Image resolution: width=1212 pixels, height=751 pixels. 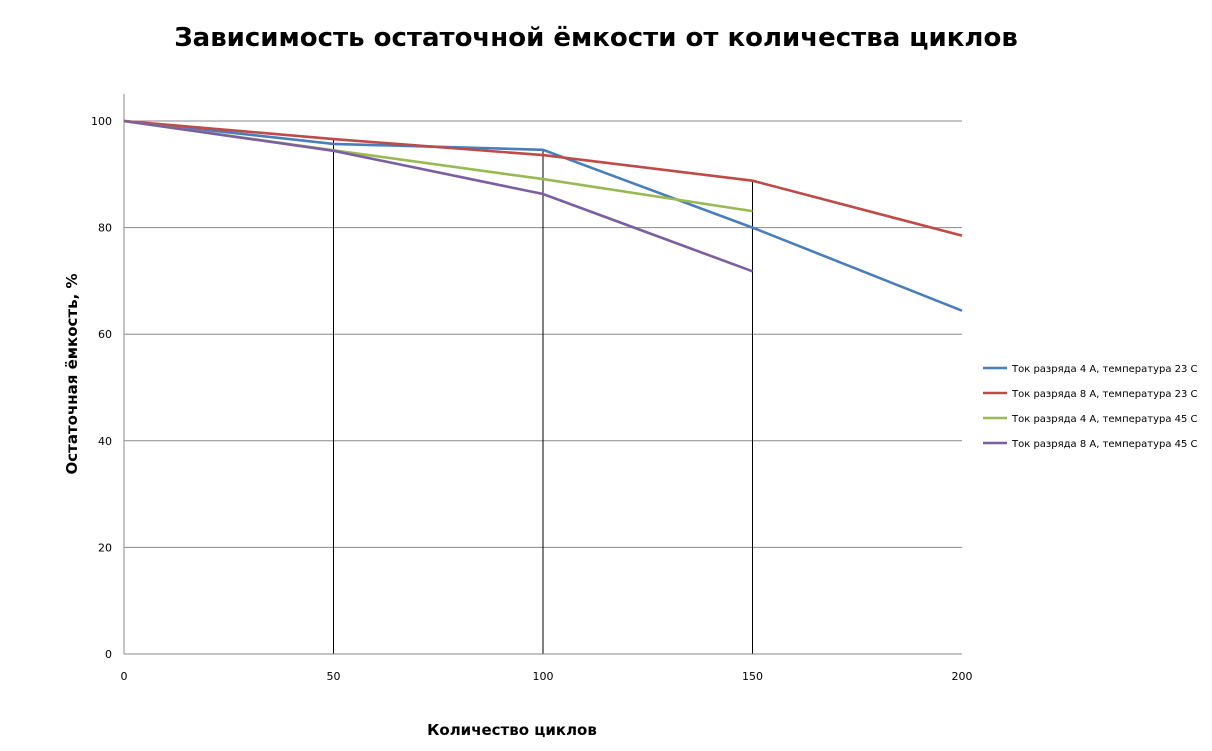 I want to click on y-tick-label: 100, so click(x=101, y=121).